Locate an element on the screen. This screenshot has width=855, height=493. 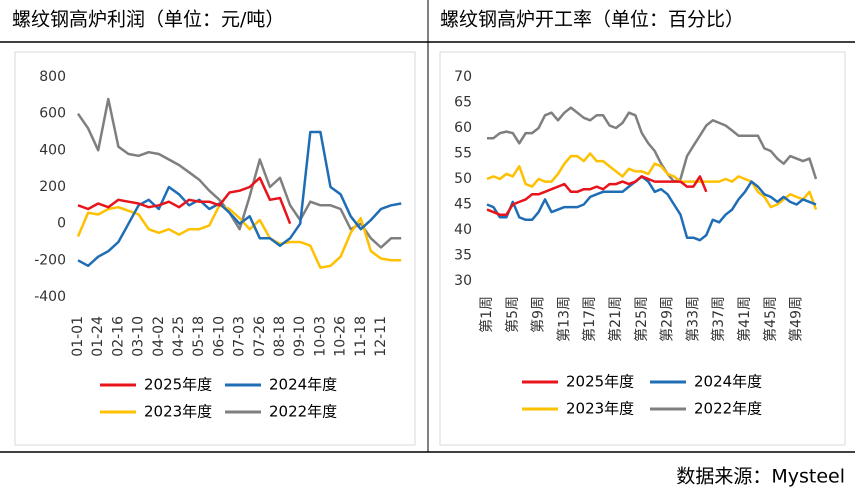
y-tick-label: 55 is located at coordinates (463, 154).